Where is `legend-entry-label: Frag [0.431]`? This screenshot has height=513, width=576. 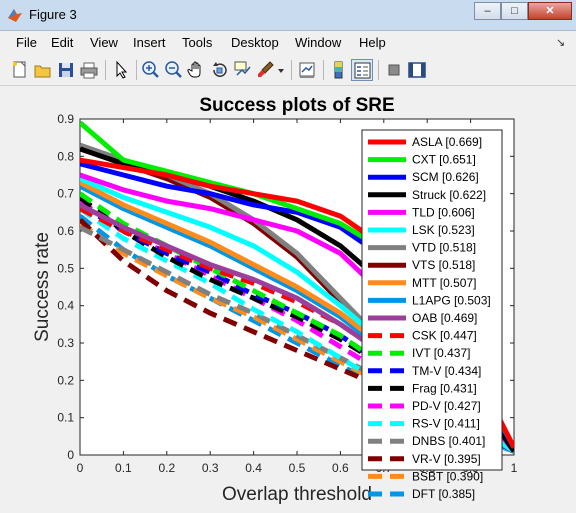
legend-entry-label: Frag [0.431] is located at coordinates (444, 388).